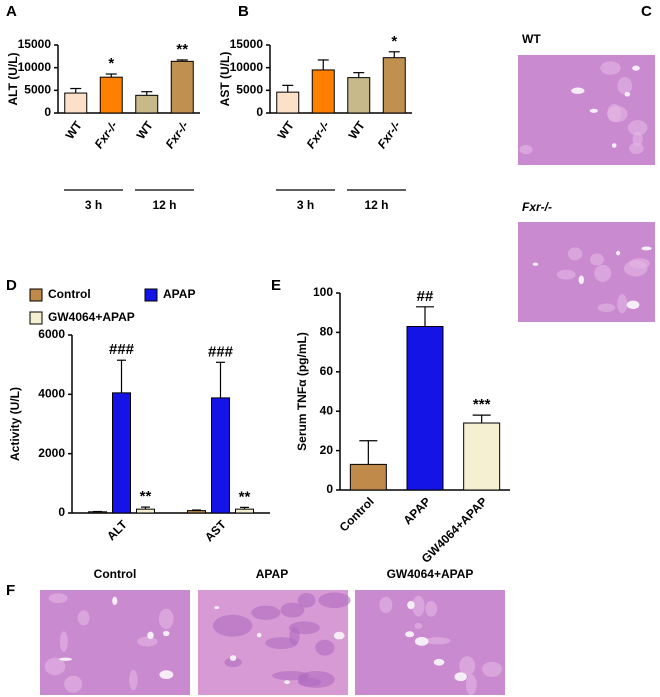 Image resolution: width=660 pixels, height=697 pixels. What do you see at coordinates (91, 317) in the screenshot?
I see `legend-label: GW4064+APAP` at bounding box center [91, 317].